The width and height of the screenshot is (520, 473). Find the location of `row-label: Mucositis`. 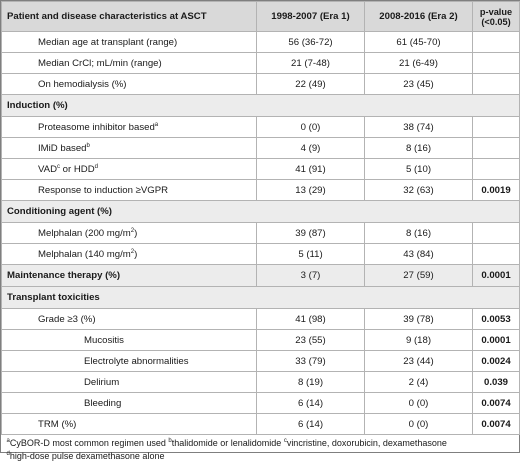

row-label: Mucositis is located at coordinates (129, 340).